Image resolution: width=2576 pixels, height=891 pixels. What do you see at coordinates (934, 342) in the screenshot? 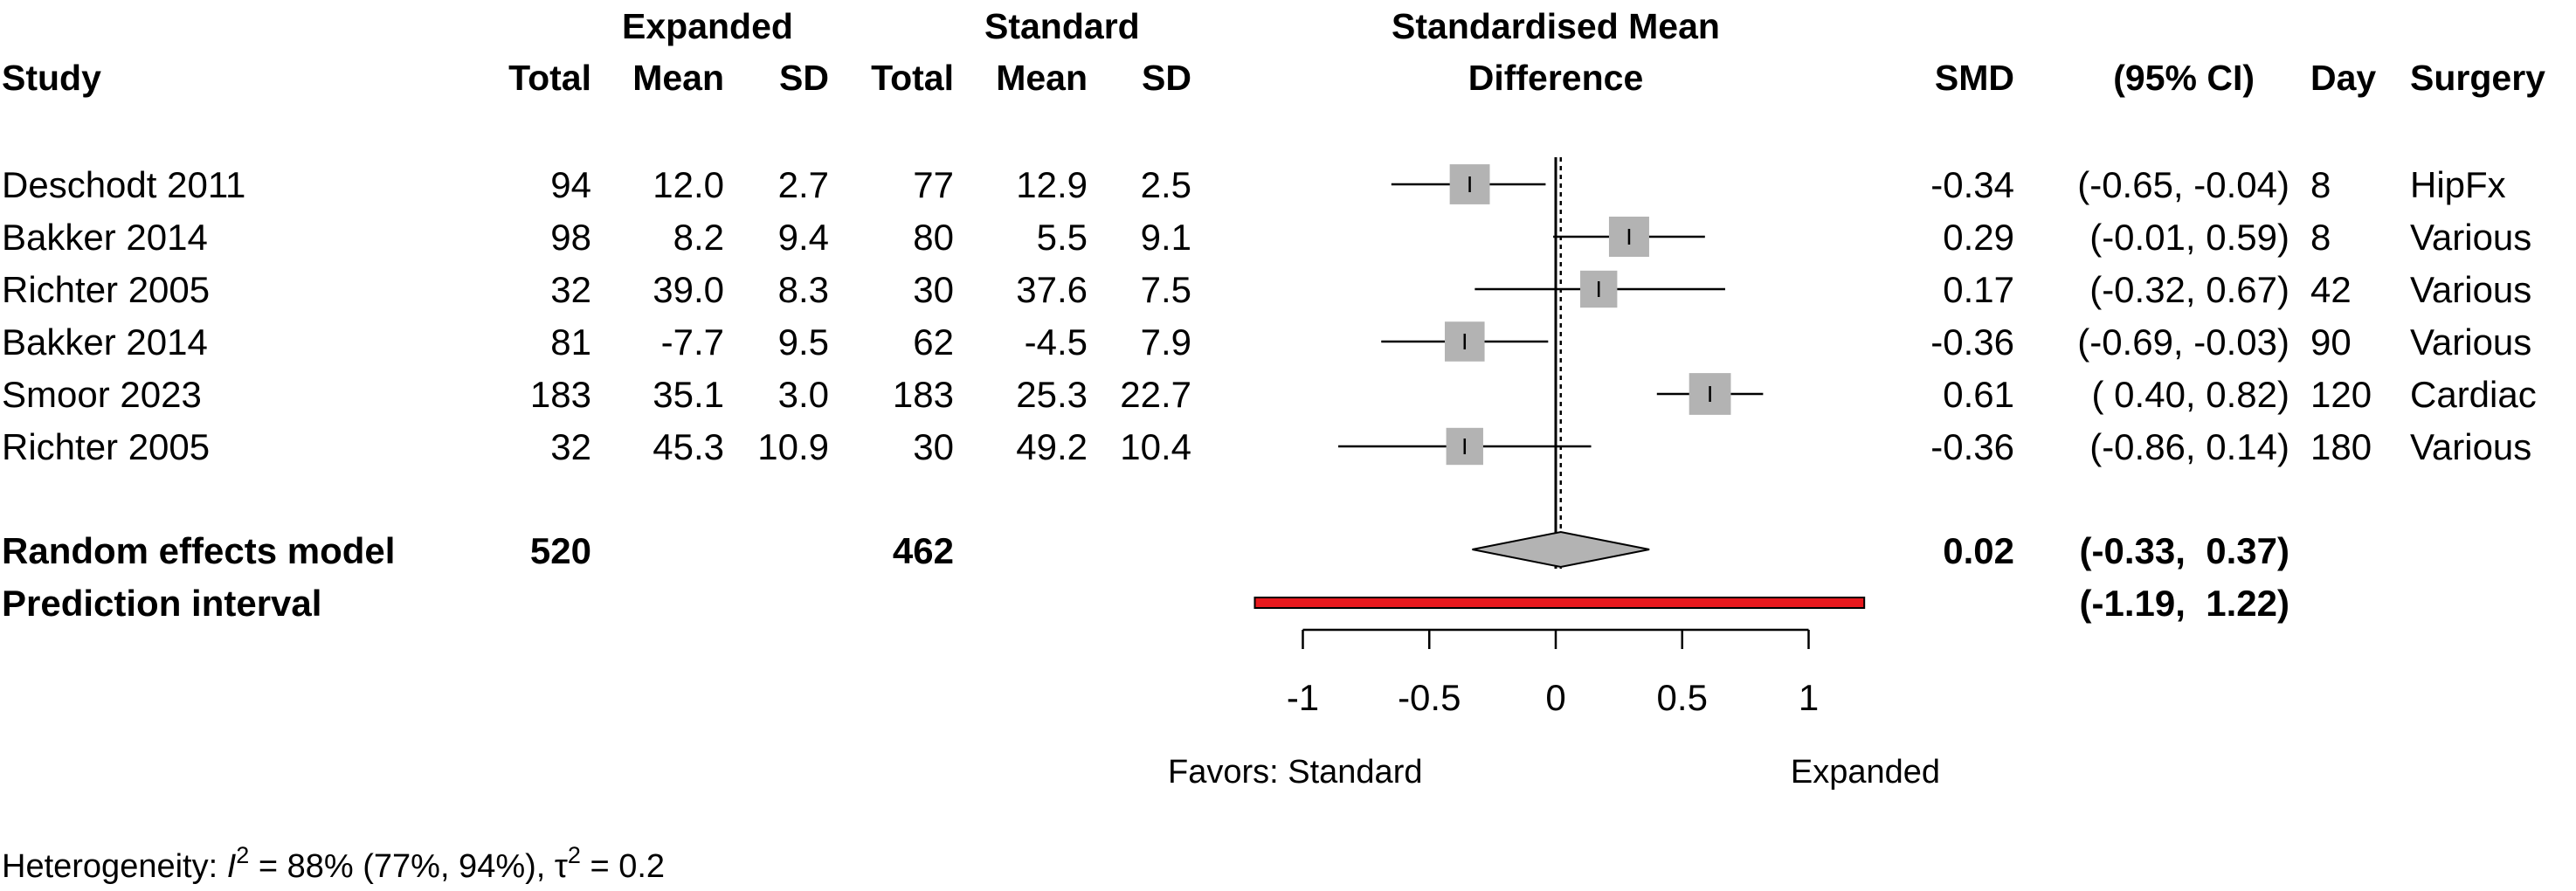
I see `std-total: 62` at bounding box center [934, 342].